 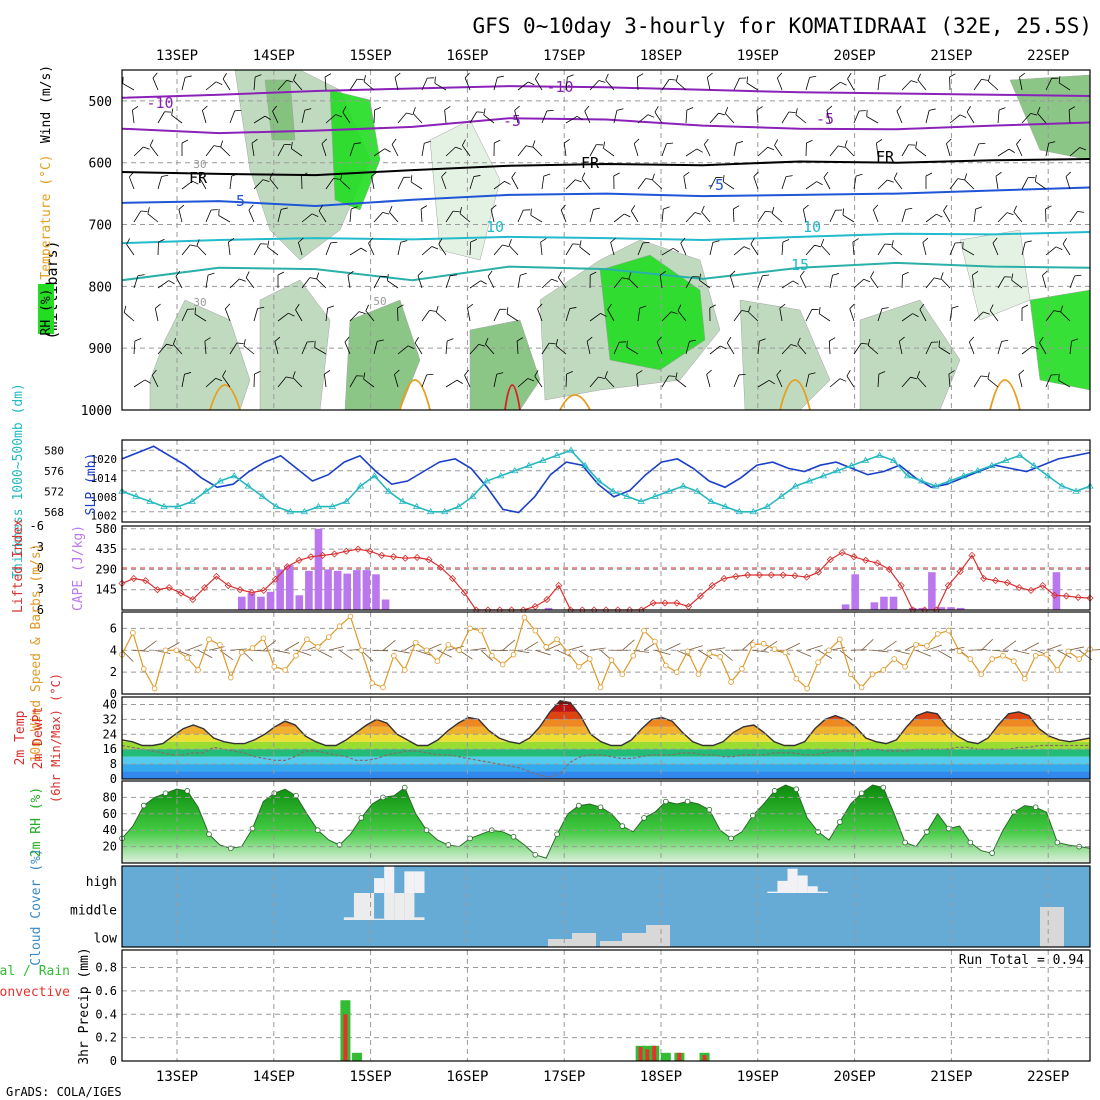 What do you see at coordinates (106, 1014) in the screenshot?
I see `precip-tick-0.4: 0.4` at bounding box center [106, 1014].